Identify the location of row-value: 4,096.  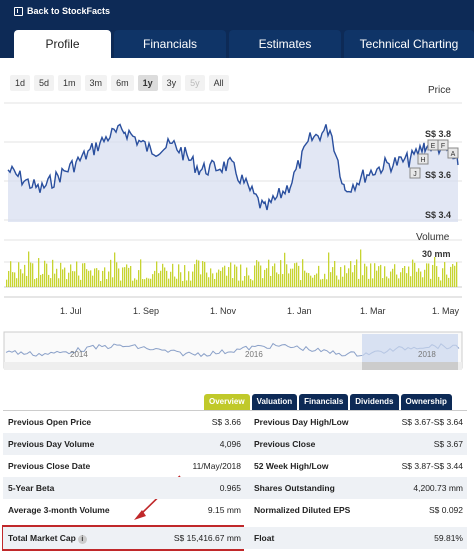
(230, 444).